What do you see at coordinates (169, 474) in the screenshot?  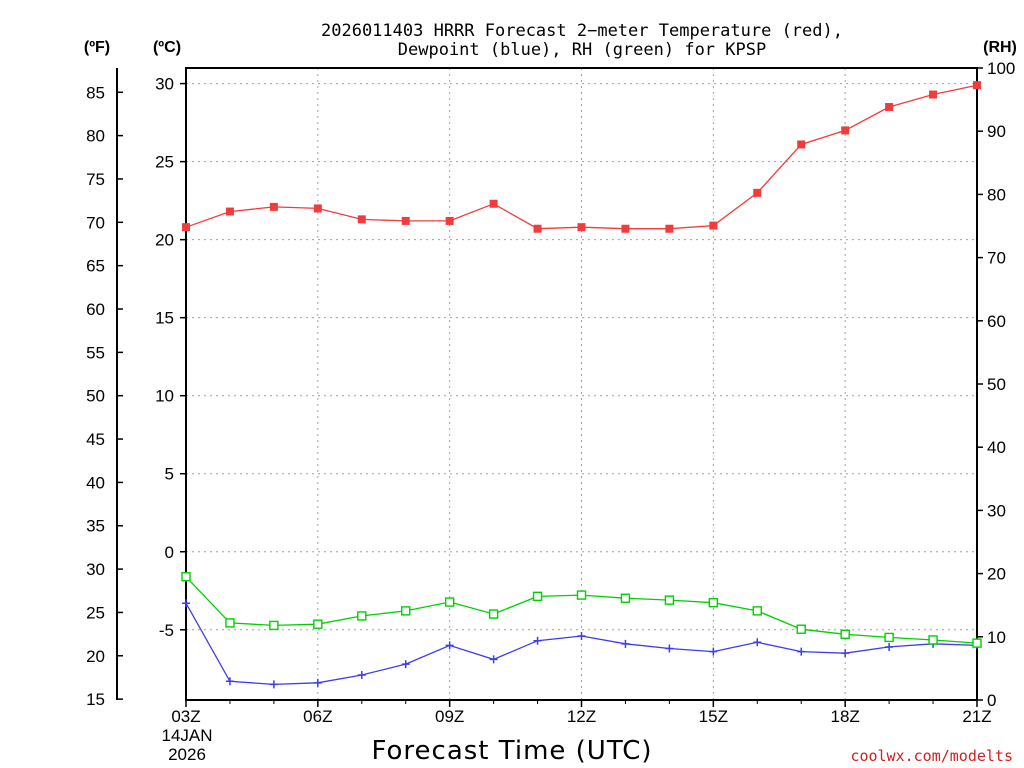 I see `celsius-tick-label: 5` at bounding box center [169, 474].